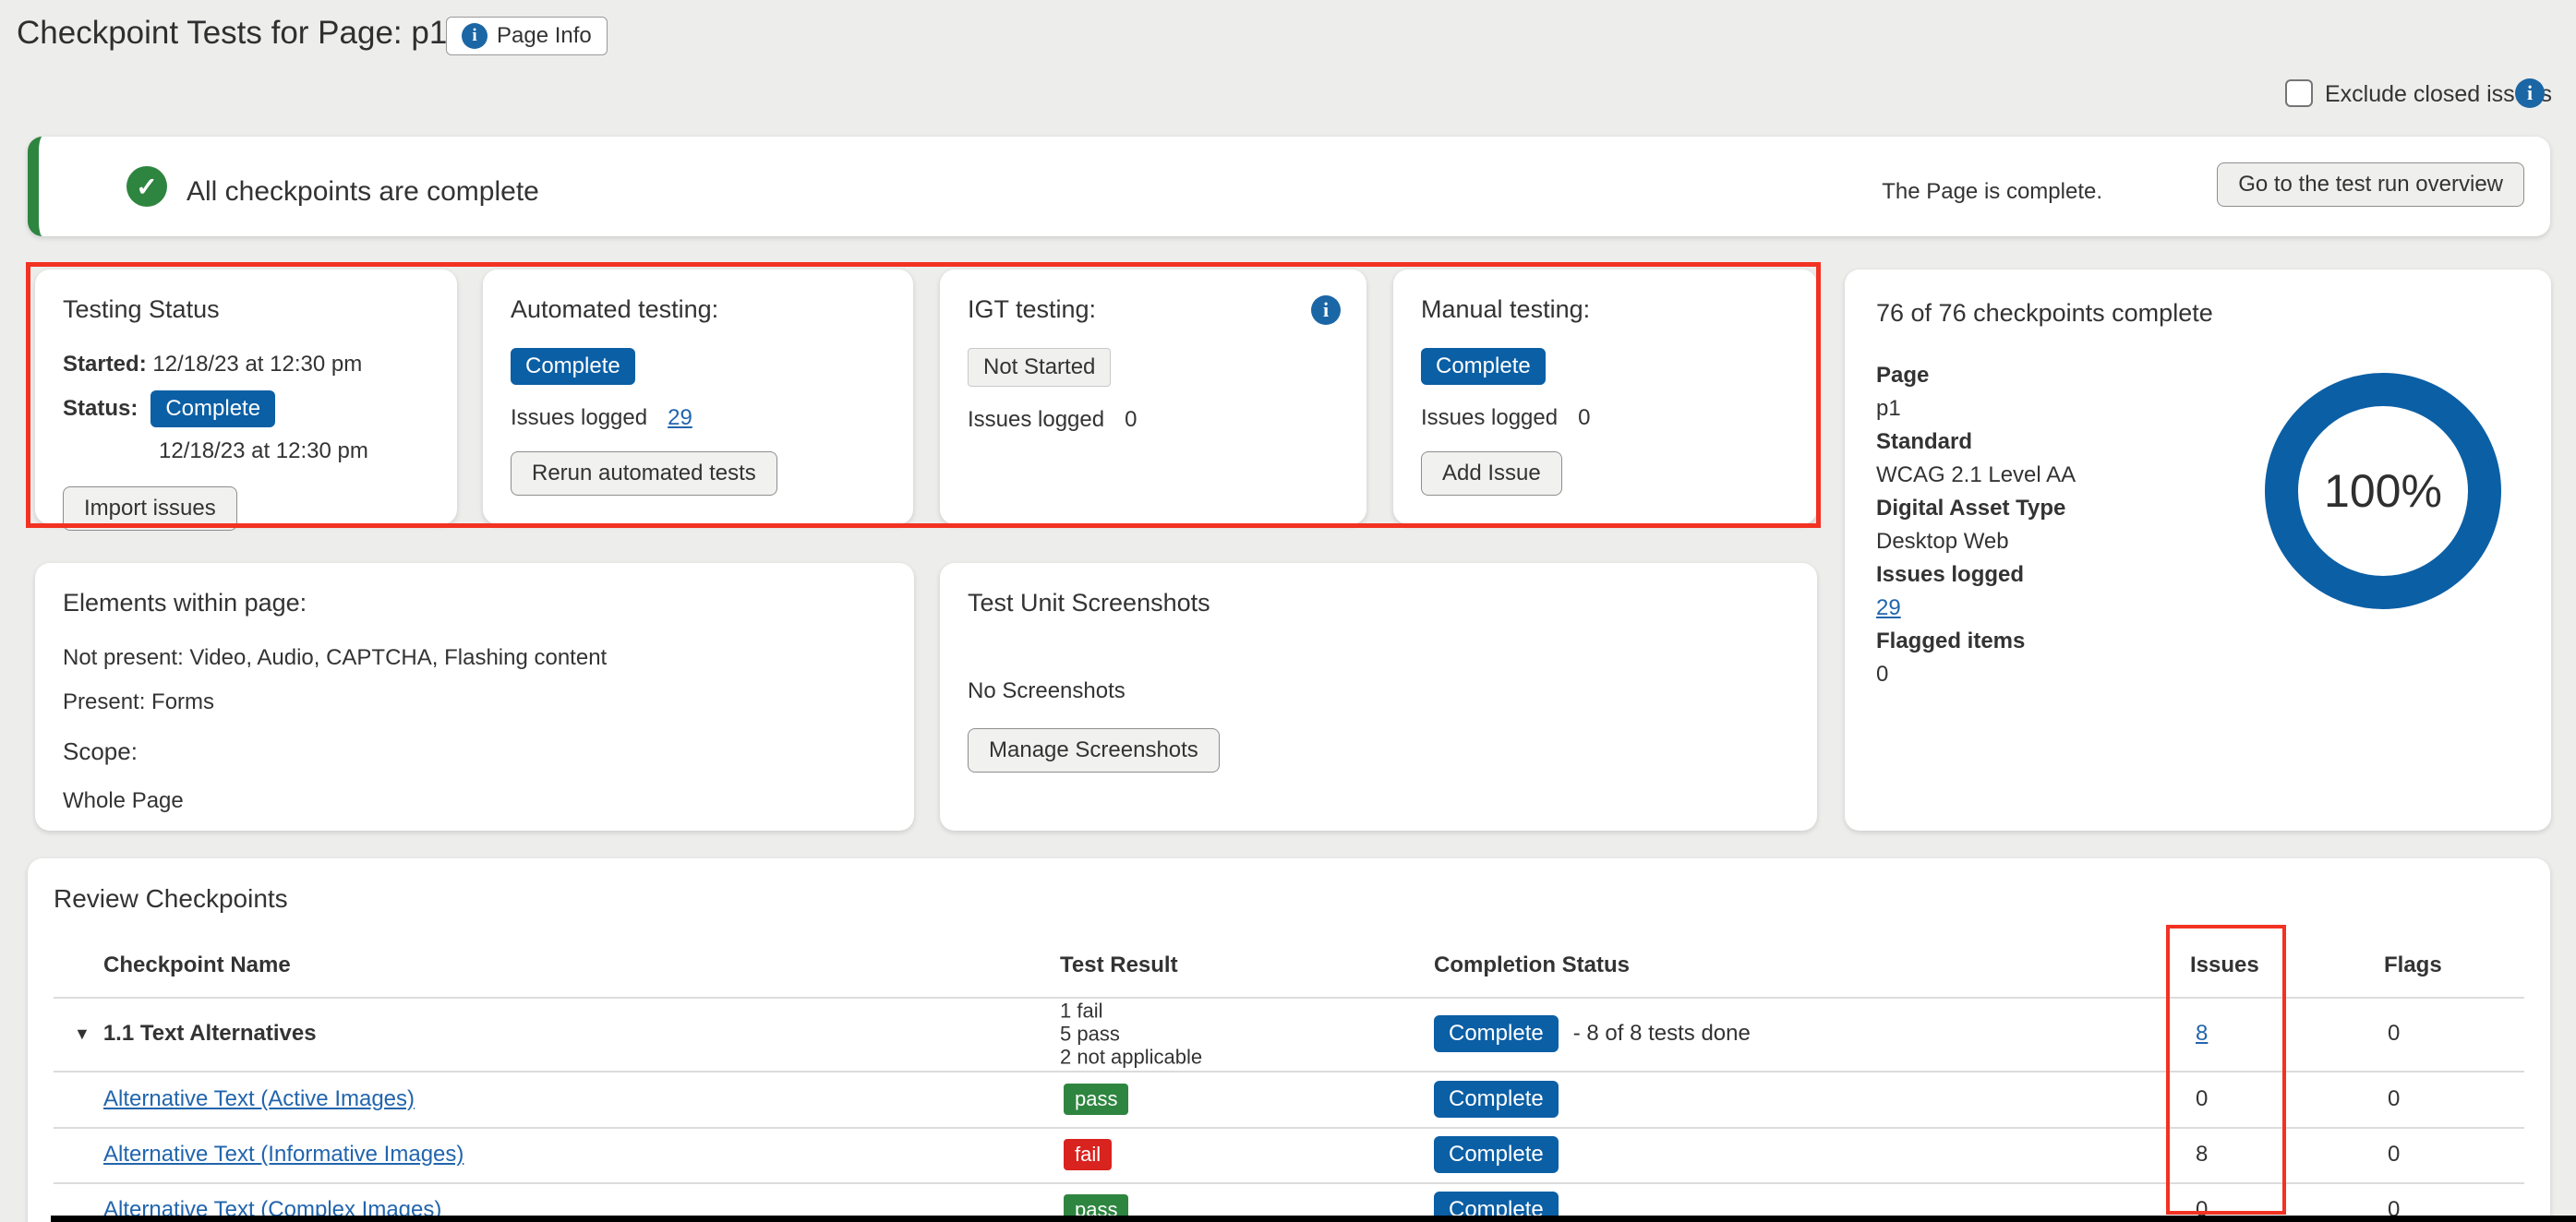  What do you see at coordinates (1131, 1057) in the screenshot?
I see `result-line: 2 not applicable` at bounding box center [1131, 1057].